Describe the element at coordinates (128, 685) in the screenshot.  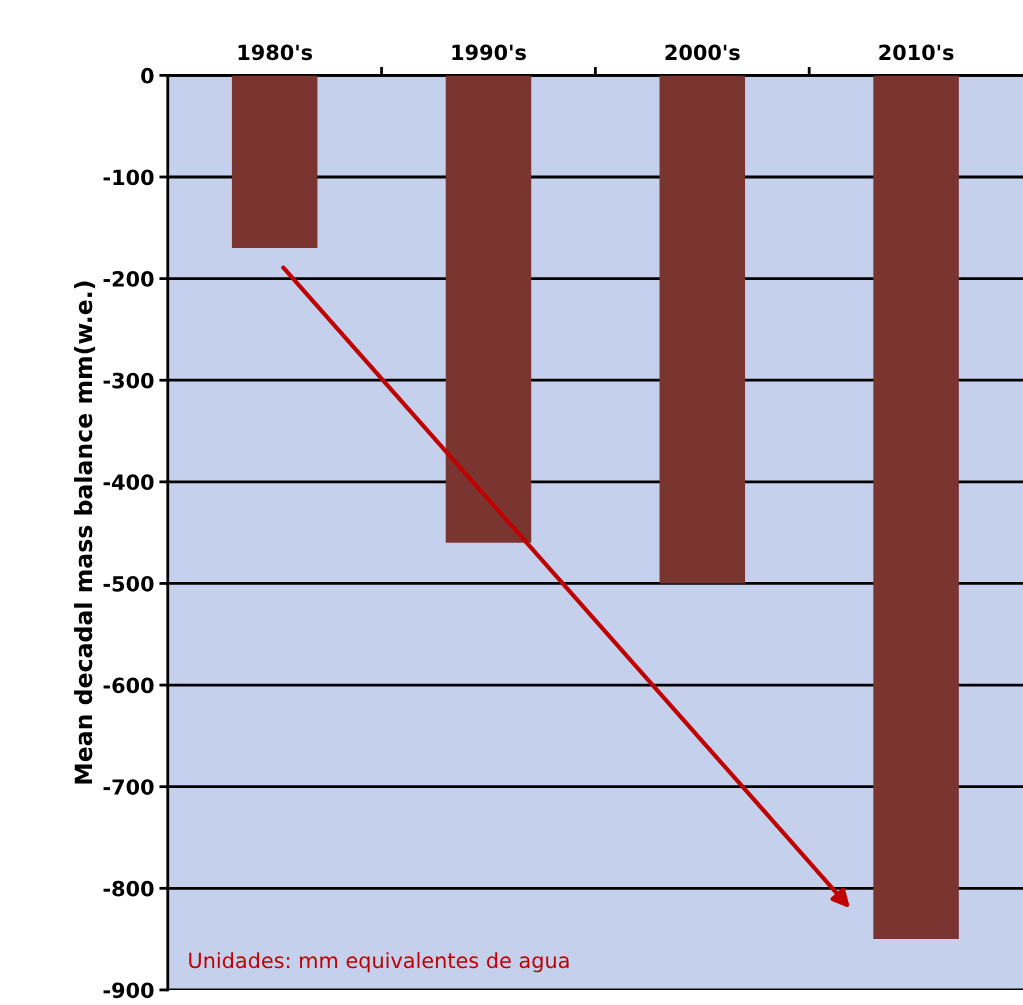
I see `y-tick-label: -600` at that location.